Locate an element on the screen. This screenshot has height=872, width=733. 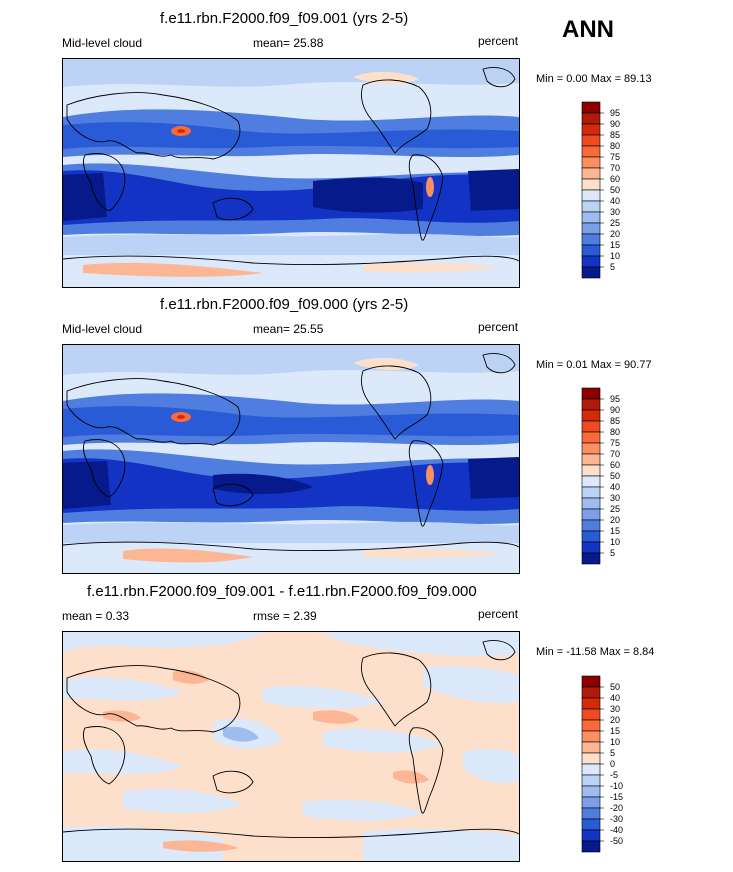
colorbar-tick-label: -50 is located at coordinates (616, 841).